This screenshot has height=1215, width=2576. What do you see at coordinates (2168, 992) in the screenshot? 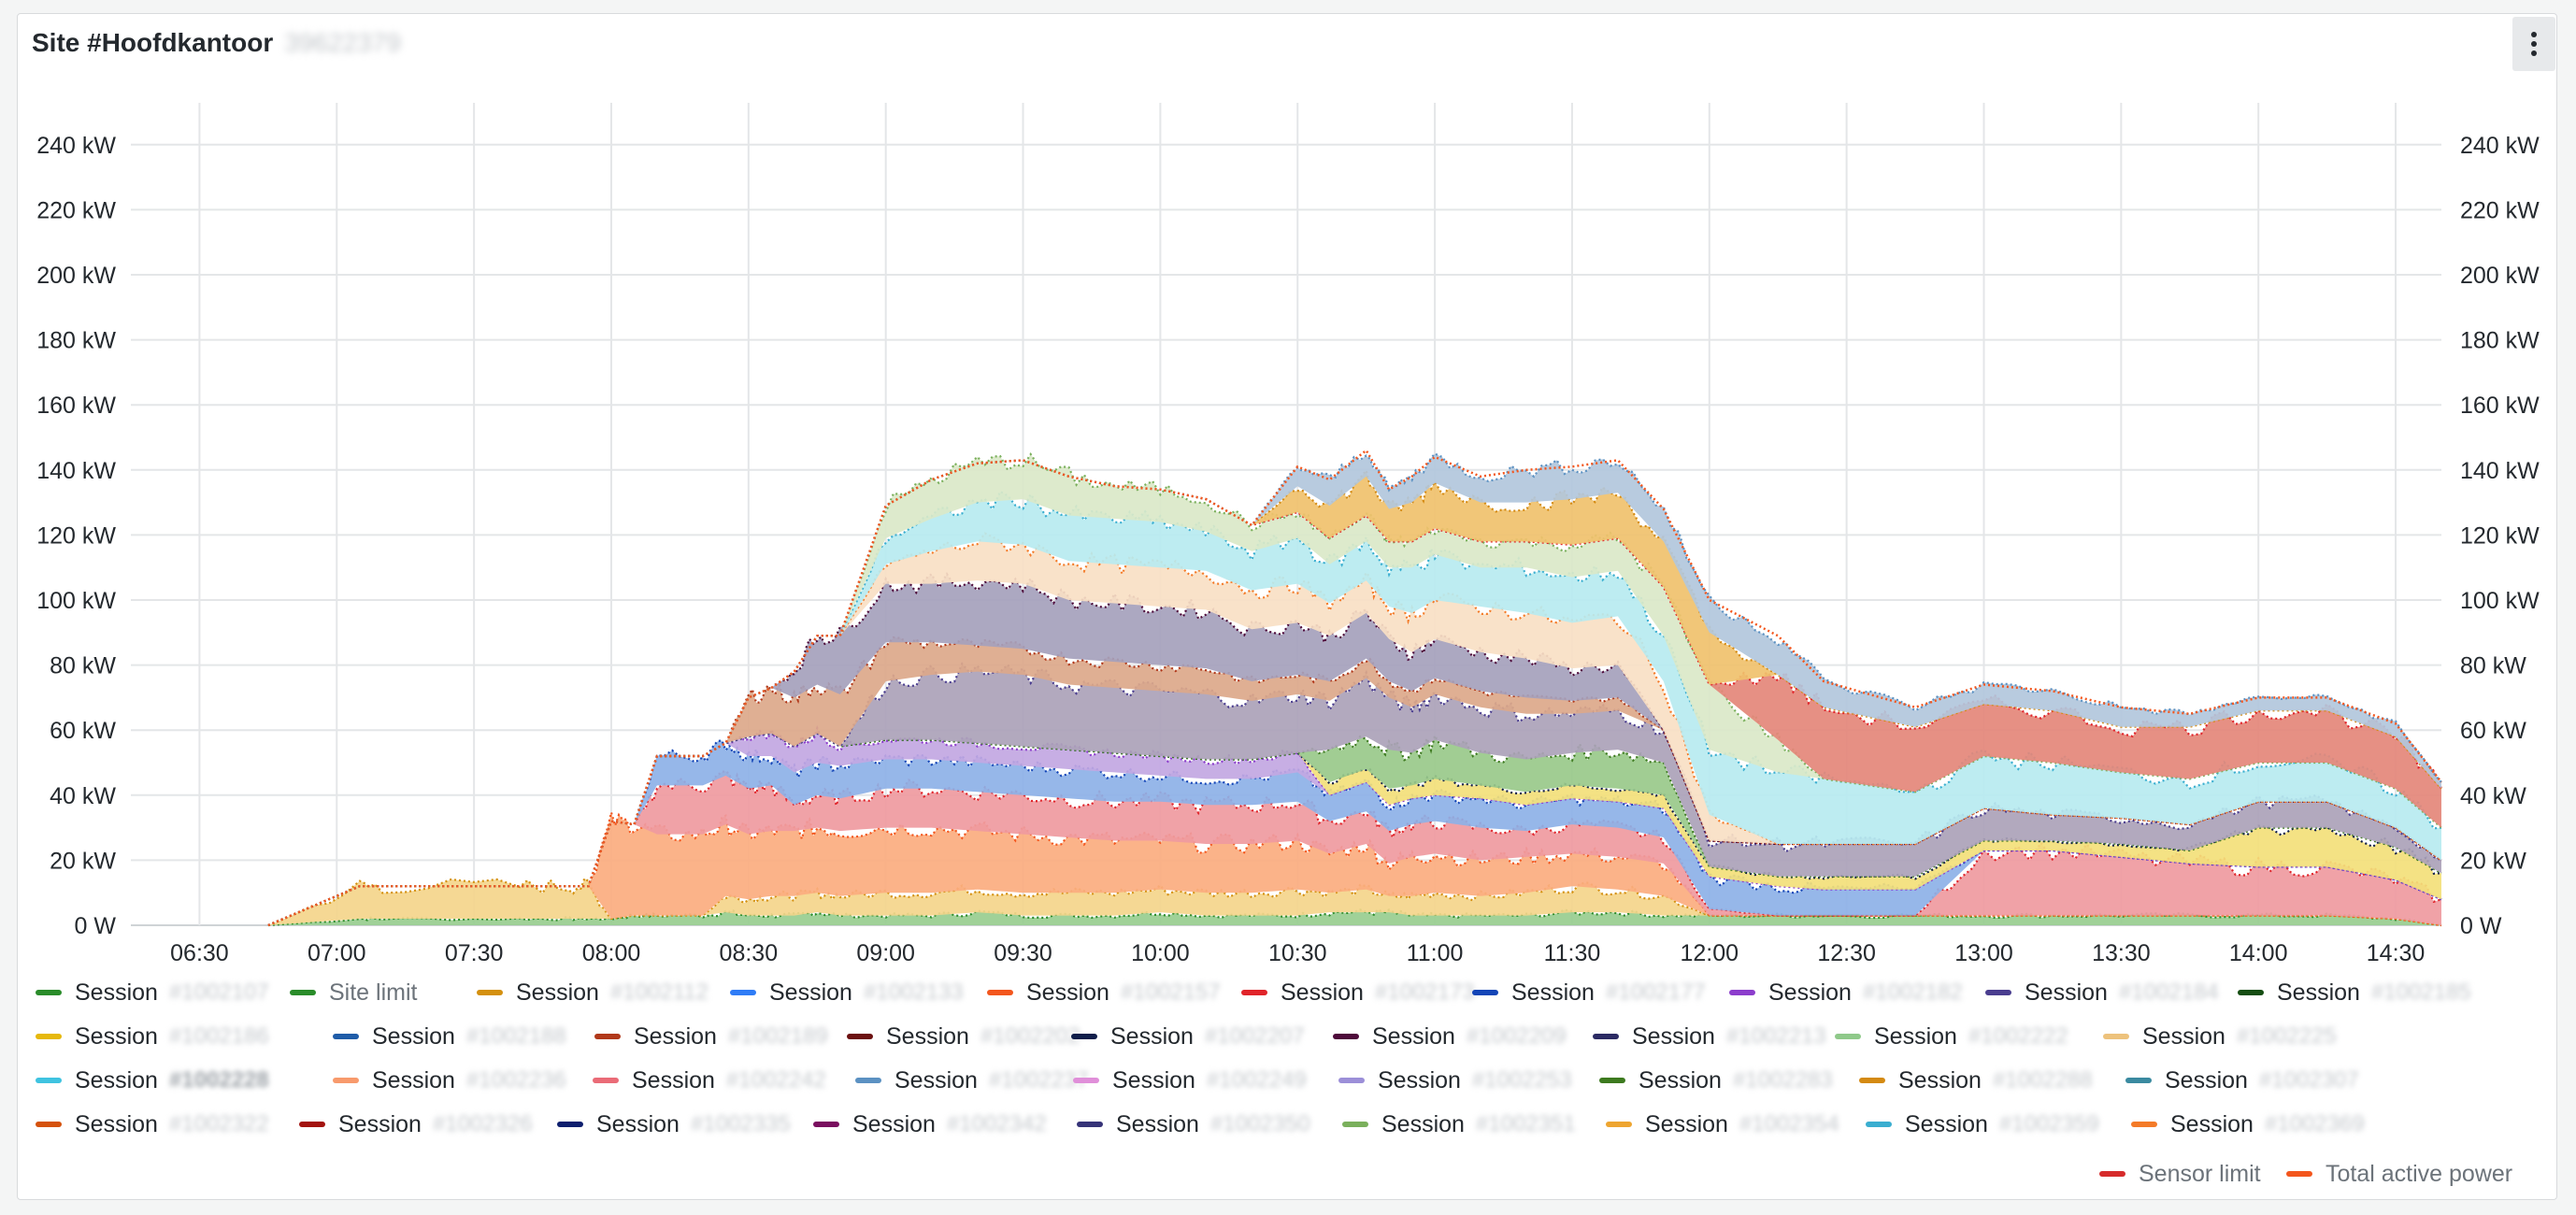
I see `legend-session-id: #1002184` at bounding box center [2168, 992].